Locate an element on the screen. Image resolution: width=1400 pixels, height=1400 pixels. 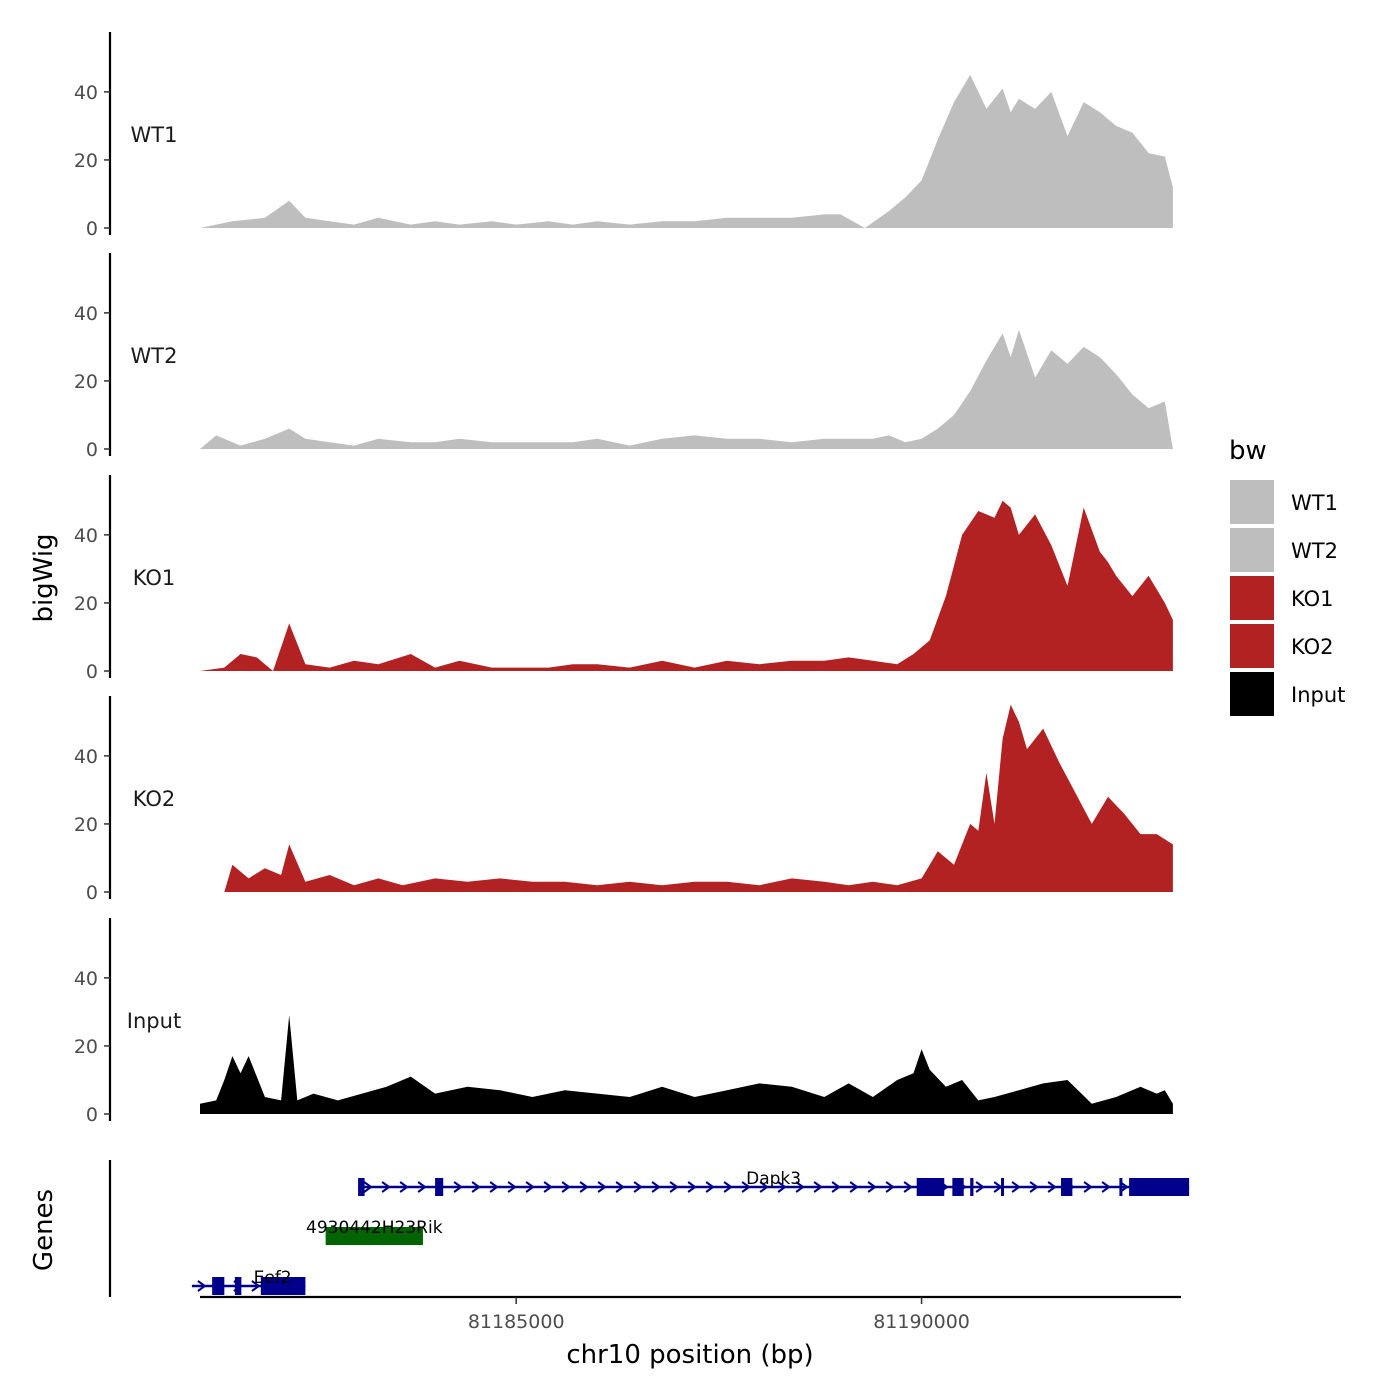
coverage-area-wt2 is located at coordinates (686, 389).